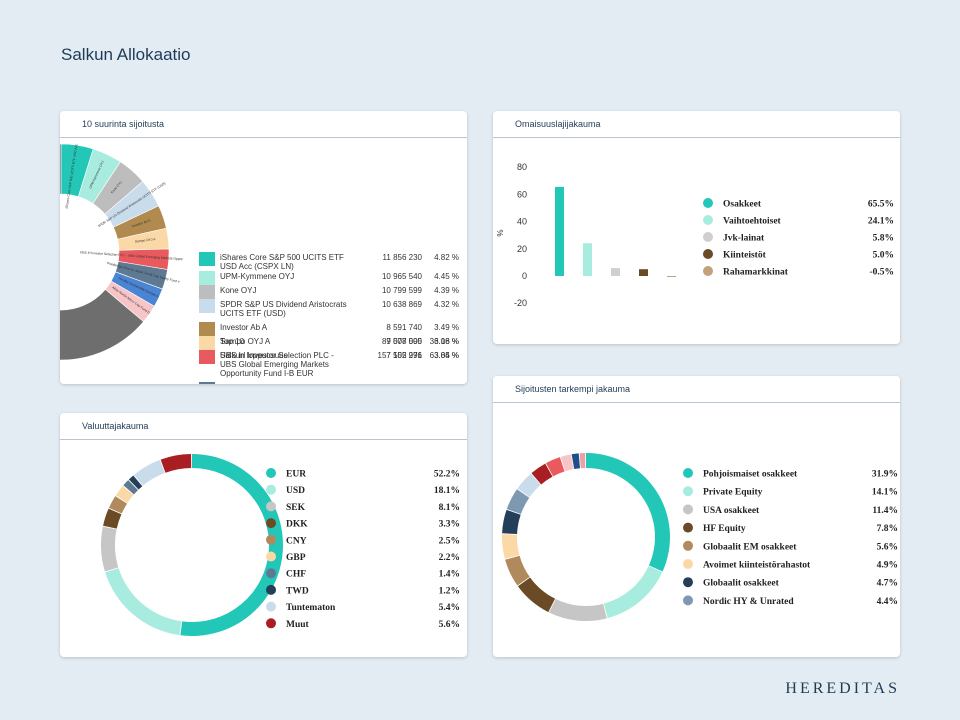 This screenshot has width=960, height=720. What do you see at coordinates (573, 389) in the screenshot?
I see `detailed-card-title: Sijoitusten tarkempi jakauma` at bounding box center [573, 389].